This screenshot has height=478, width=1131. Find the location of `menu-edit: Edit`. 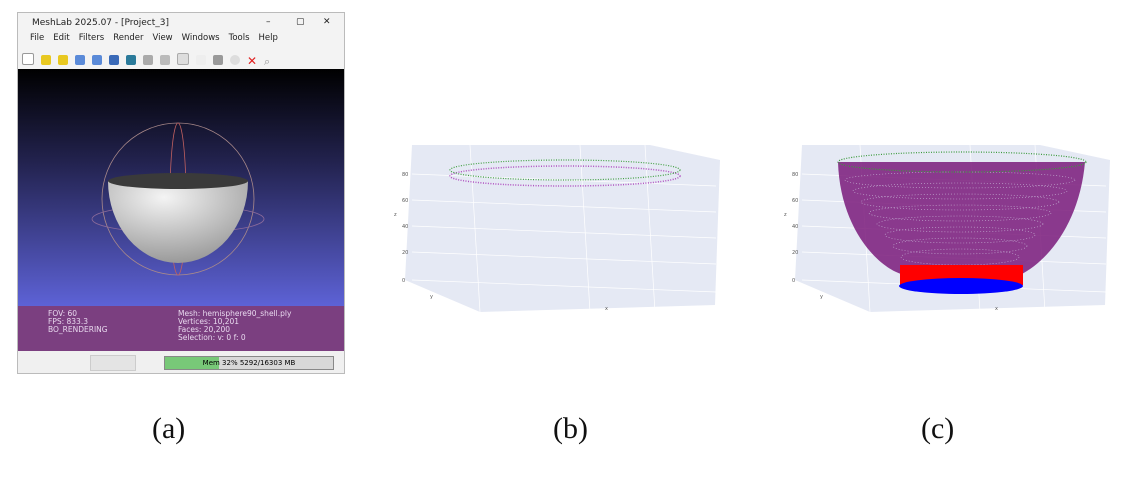

menu-edit: Edit is located at coordinates (61, 38).